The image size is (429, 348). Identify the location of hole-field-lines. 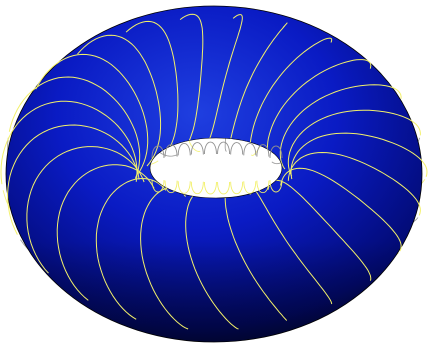
(217, 168).